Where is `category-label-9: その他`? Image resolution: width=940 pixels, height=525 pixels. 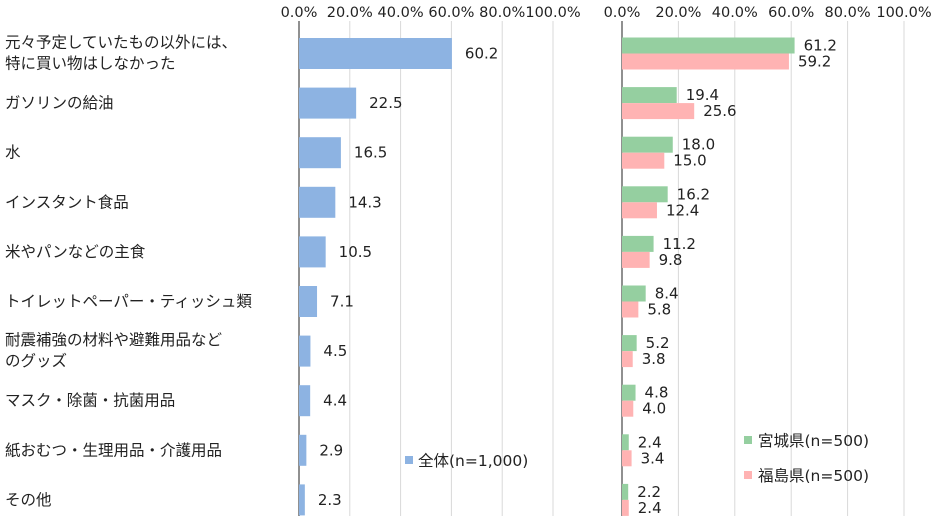
category-label-9: その他 is located at coordinates (28, 500).